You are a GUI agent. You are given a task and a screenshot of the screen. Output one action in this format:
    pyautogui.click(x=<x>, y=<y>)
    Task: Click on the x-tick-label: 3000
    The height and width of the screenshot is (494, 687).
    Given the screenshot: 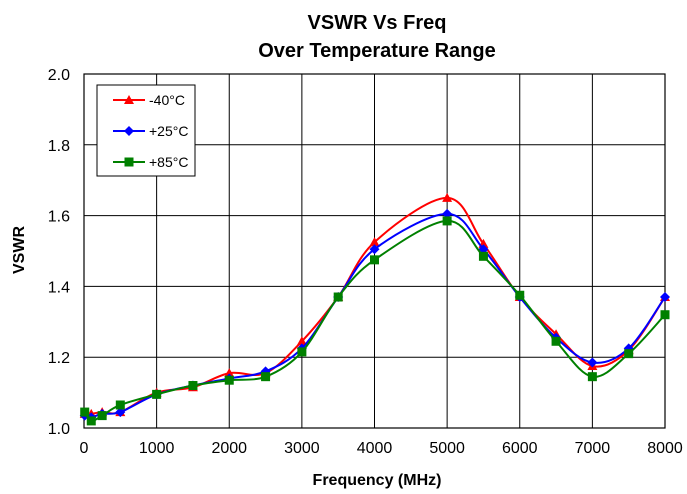 What is the action you would take?
    pyautogui.click(x=302, y=448)
    